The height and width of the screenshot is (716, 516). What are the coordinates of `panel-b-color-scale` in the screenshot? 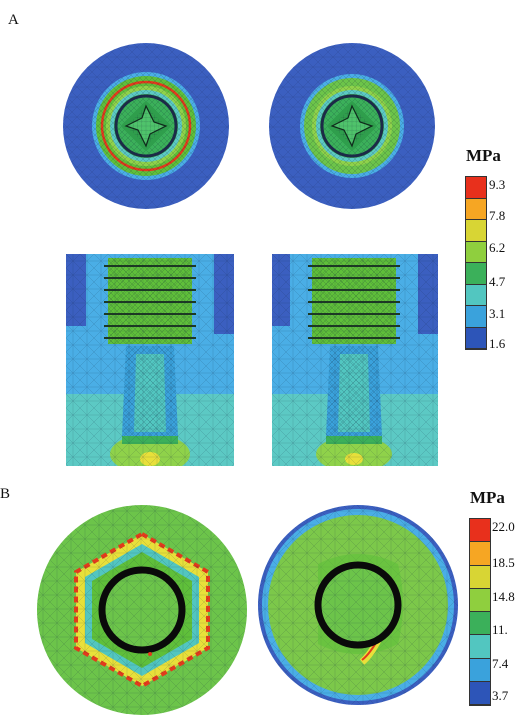 It's located at (480, 612).